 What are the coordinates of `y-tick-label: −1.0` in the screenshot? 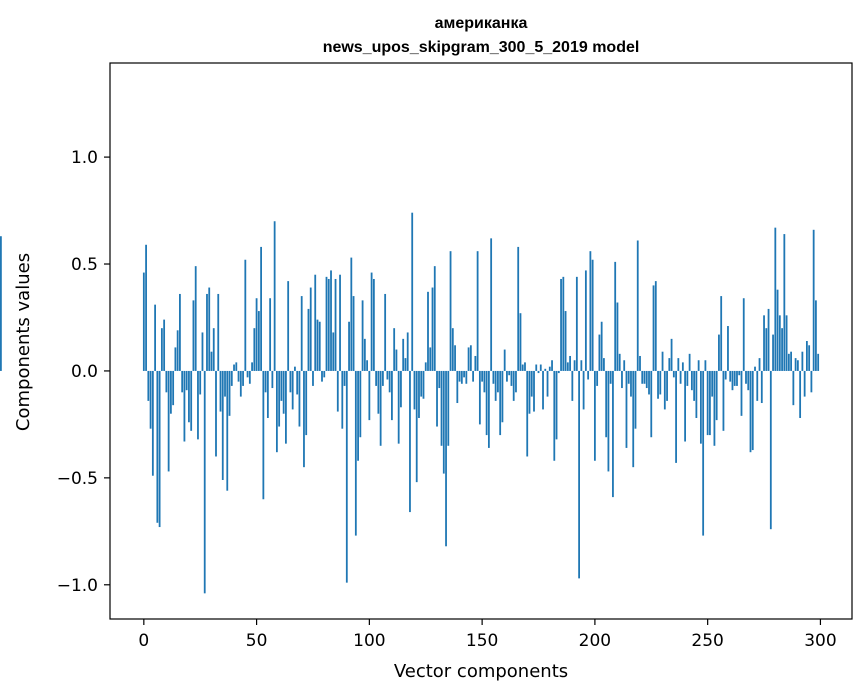 It's located at (77, 586).